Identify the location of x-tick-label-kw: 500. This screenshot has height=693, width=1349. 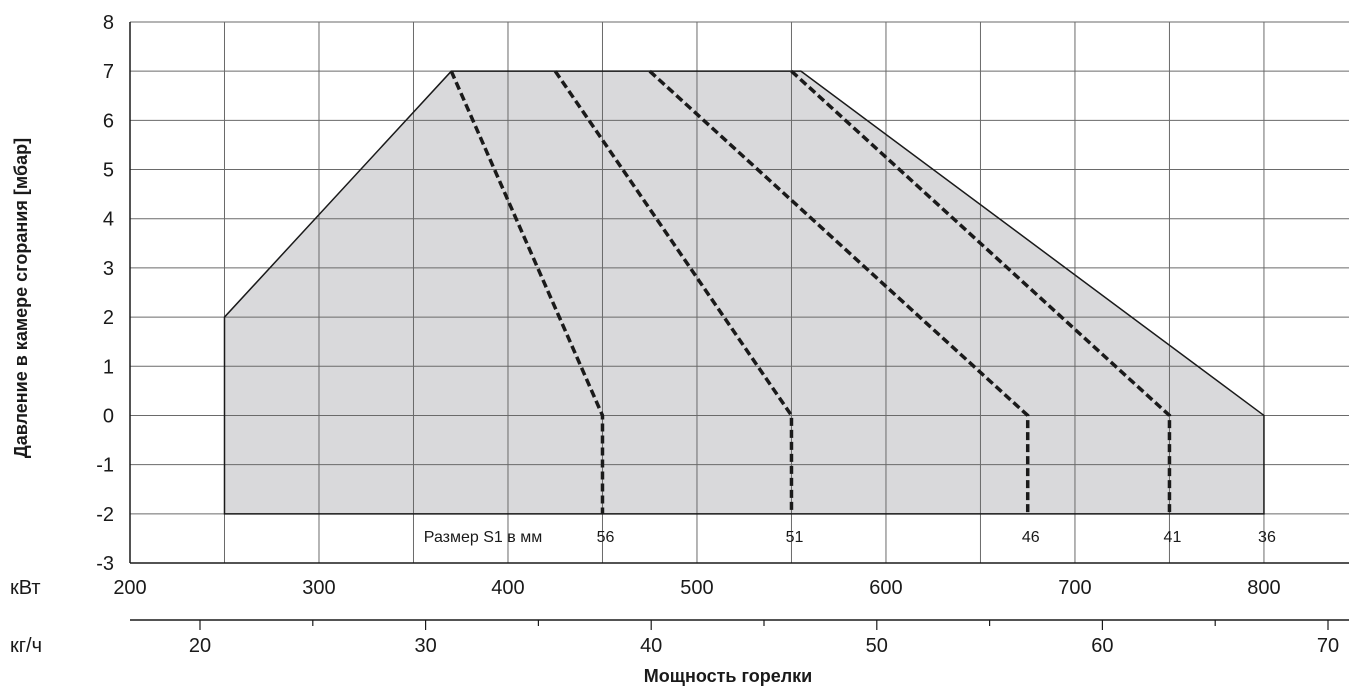
(696, 588).